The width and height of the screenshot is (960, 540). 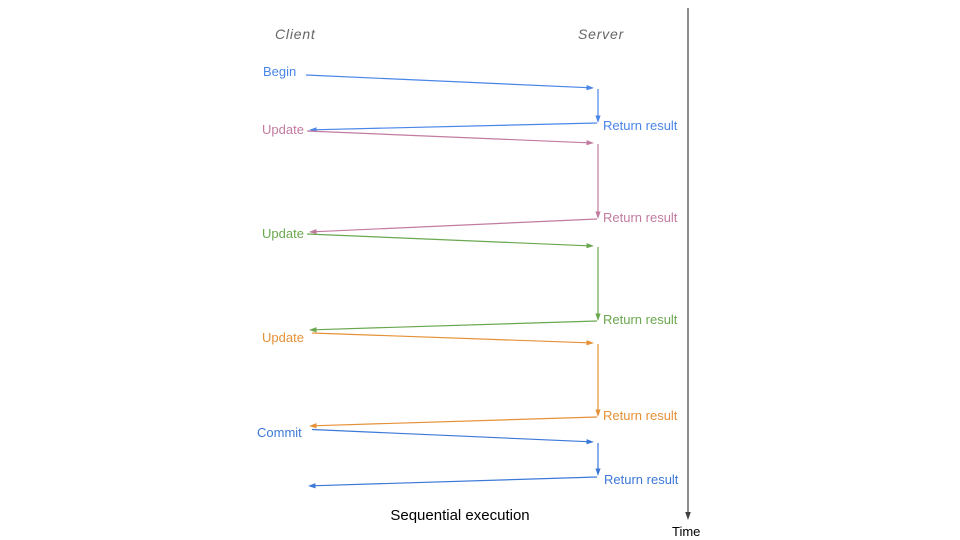 I want to click on exchange-update-1: Update Return result, so click(x=470, y=178).